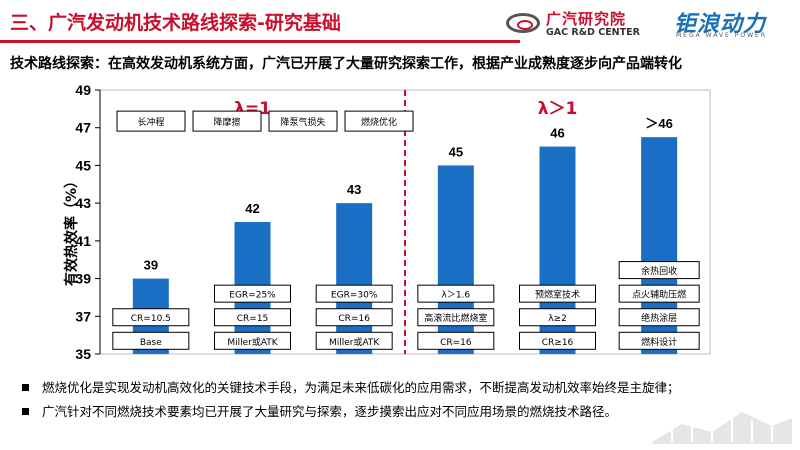 The height and width of the screenshot is (450, 800). What do you see at coordinates (83, 90) in the screenshot?
I see `y-tick-label: 49` at bounding box center [83, 90].